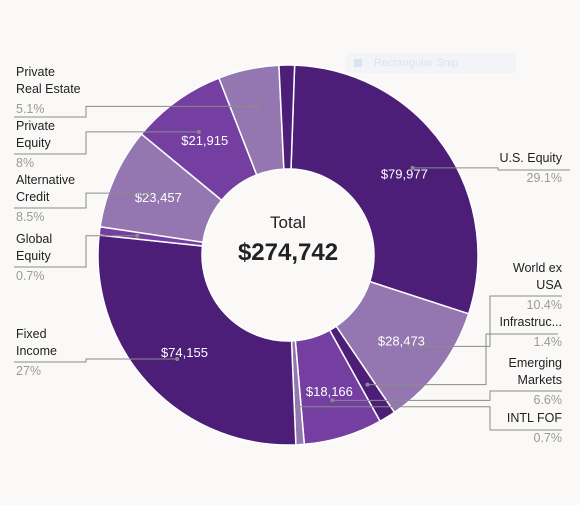 The height and width of the screenshot is (505, 580). Describe the element at coordinates (540, 380) in the screenshot. I see `slice-name-emerging-markets: Markets` at that location.